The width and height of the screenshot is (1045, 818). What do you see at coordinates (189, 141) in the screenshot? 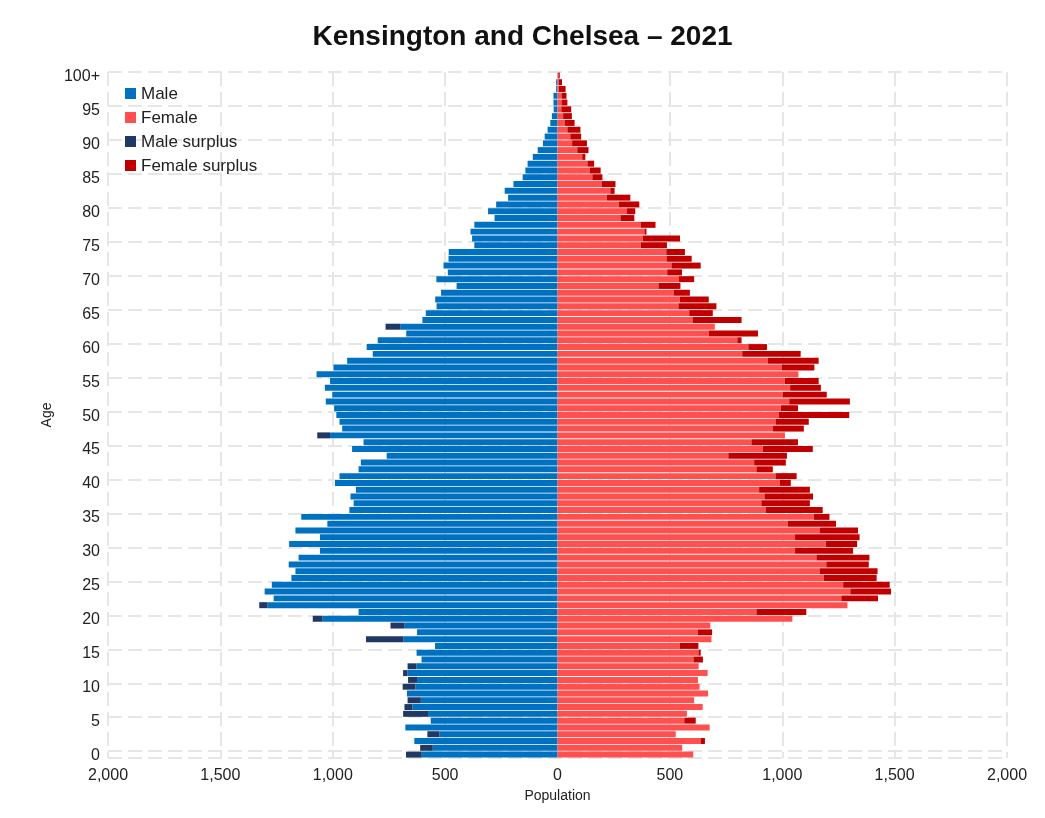
I see `legend-label: Male surplus` at bounding box center [189, 141].